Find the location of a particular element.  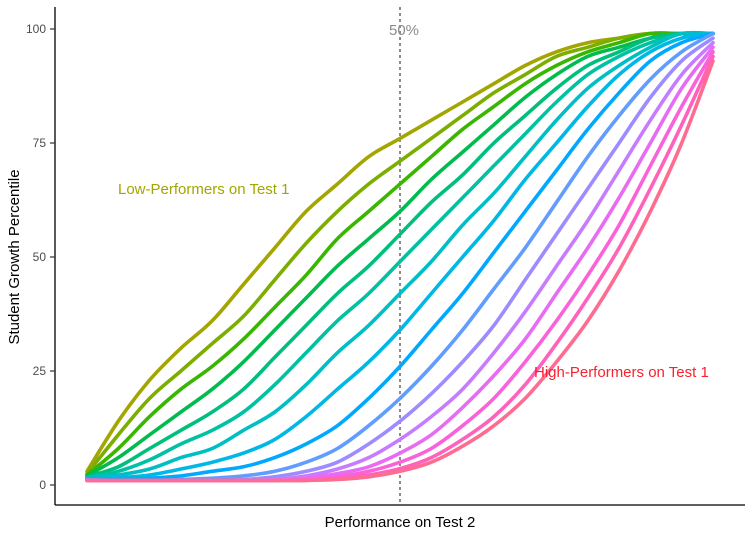

y-tick-label: 75 is located at coordinates (40, 143).